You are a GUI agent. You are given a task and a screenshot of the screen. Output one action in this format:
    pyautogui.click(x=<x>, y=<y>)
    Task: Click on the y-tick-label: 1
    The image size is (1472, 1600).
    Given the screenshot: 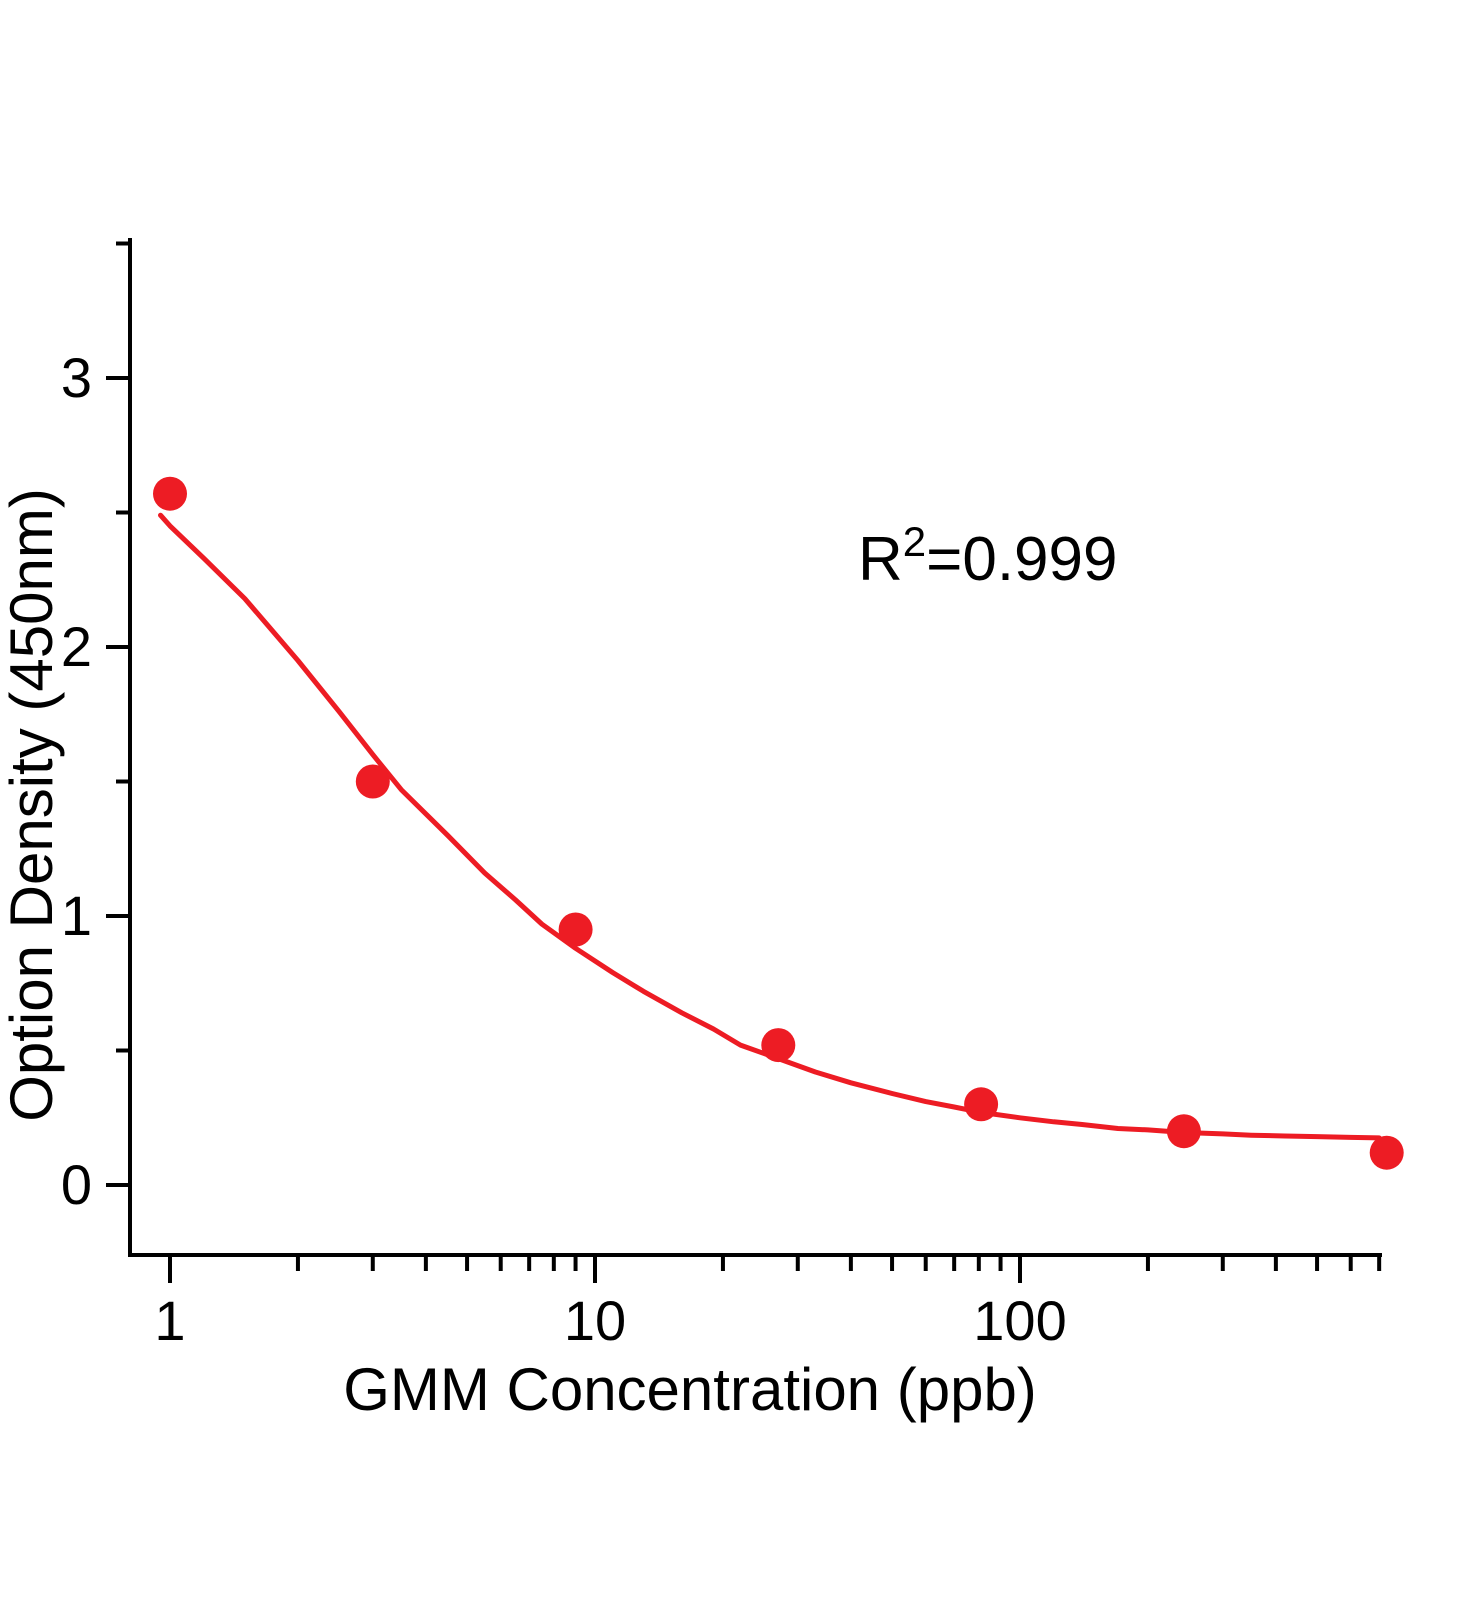 What is the action you would take?
    pyautogui.click(x=76, y=915)
    